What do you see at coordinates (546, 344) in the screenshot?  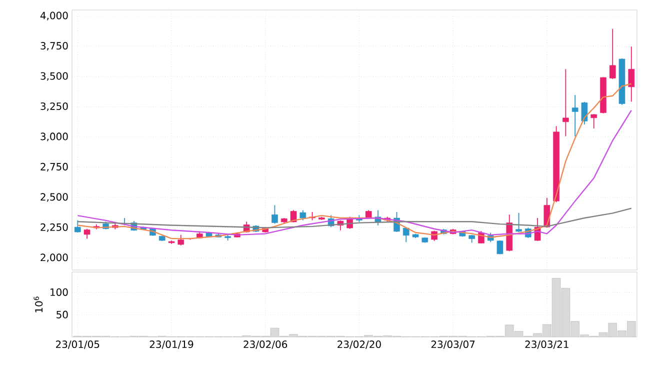 I see `x-tick-label: 23/03/21` at bounding box center [546, 344].